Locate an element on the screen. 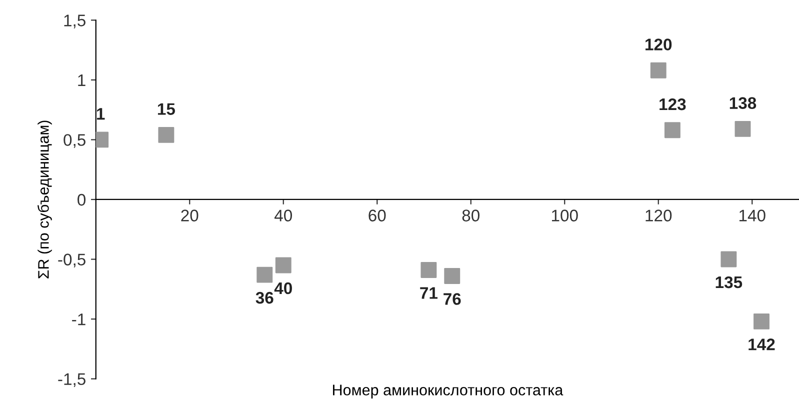  annotation: 138 is located at coordinates (743, 103).